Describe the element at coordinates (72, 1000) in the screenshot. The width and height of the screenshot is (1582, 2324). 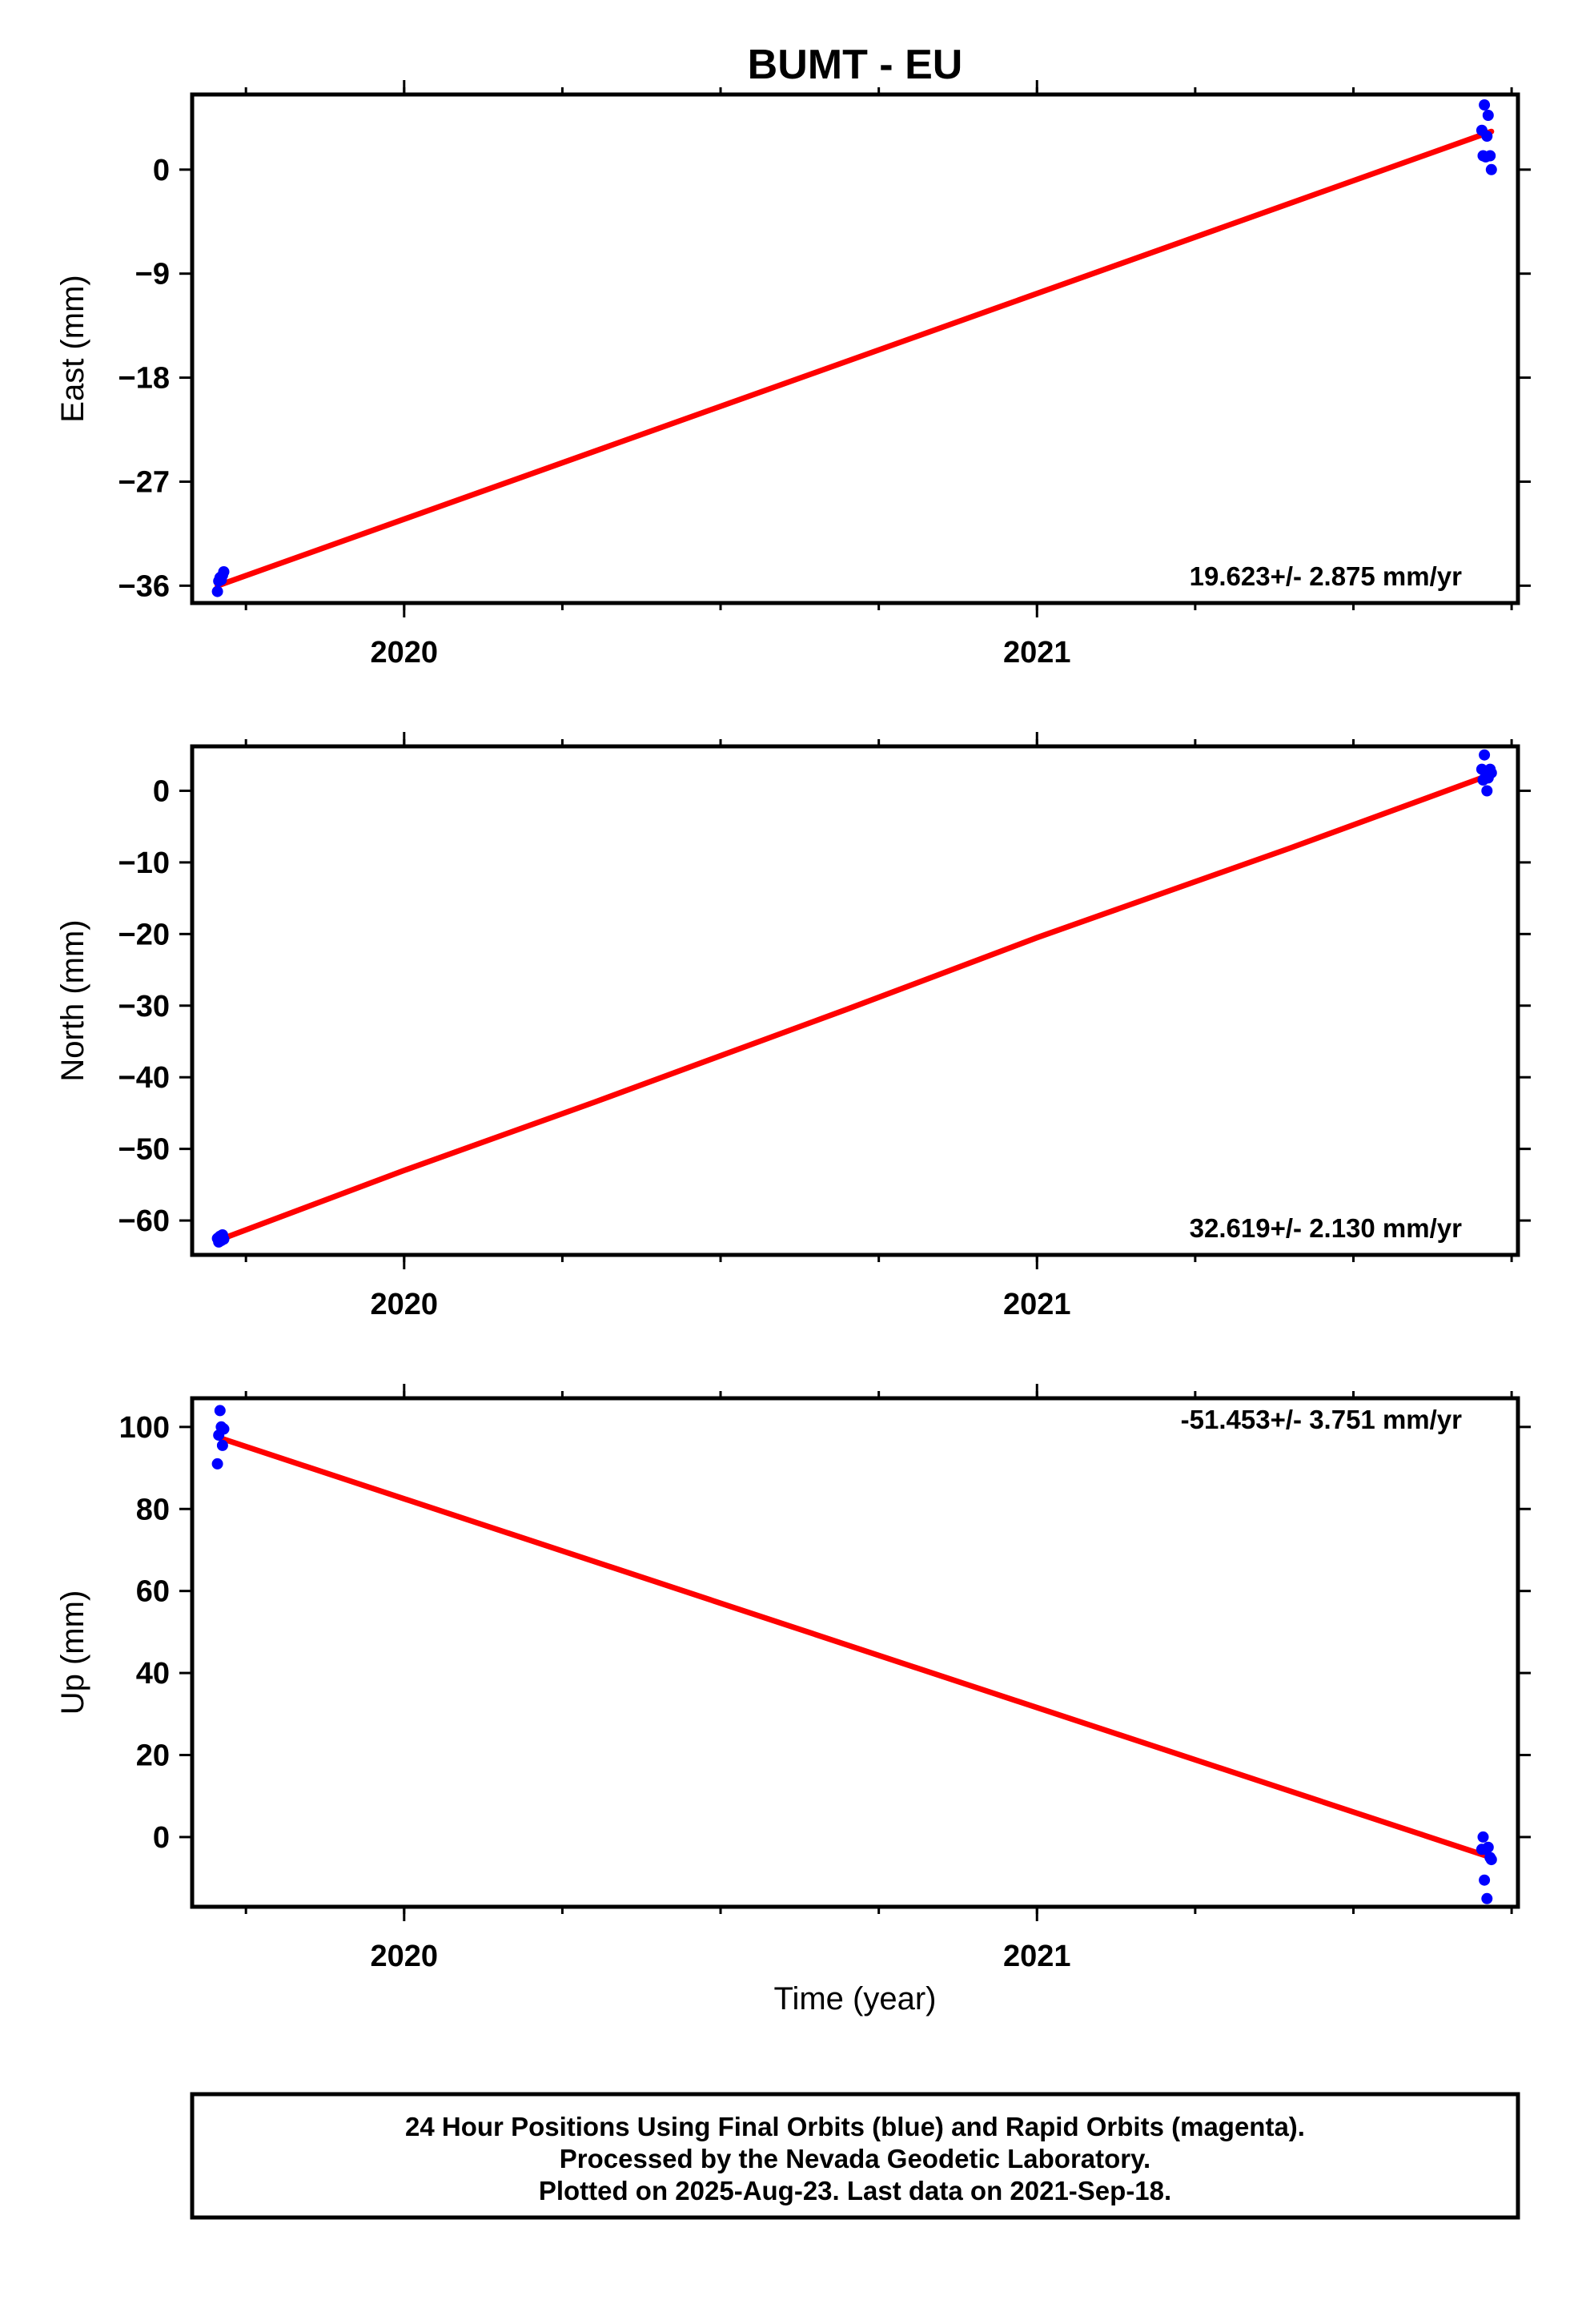
I see `north-ylabel: North (mm)` at that location.